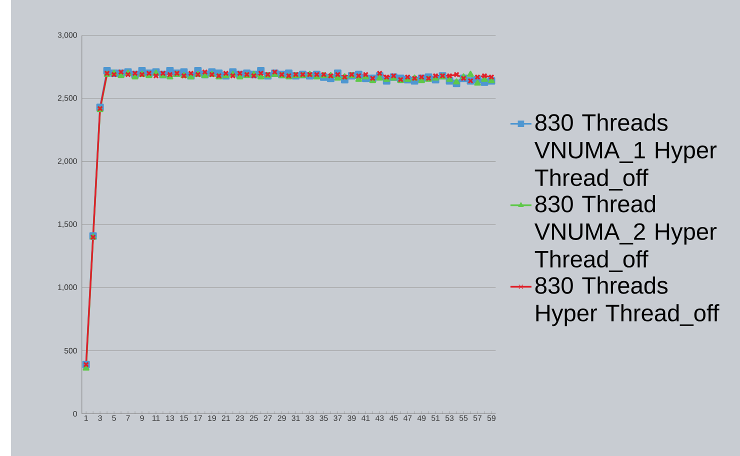 The image size is (740, 456). What do you see at coordinates (627, 301) in the screenshot?
I see `legend-label: 830 Threads Hyper Thread_off` at bounding box center [627, 301].